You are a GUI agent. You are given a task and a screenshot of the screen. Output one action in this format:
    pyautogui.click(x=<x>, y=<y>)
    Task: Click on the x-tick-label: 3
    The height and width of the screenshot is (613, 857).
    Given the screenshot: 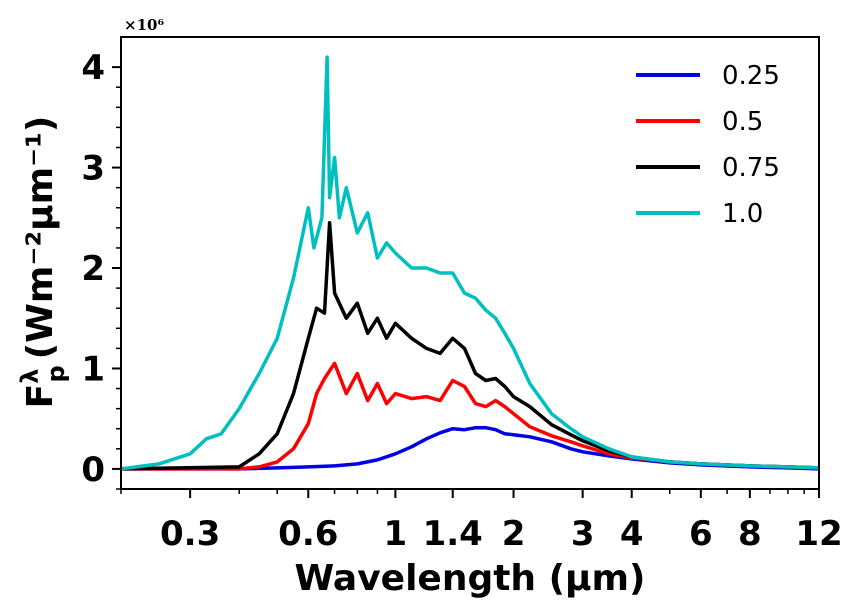 What is the action you would take?
    pyautogui.click(x=583, y=534)
    